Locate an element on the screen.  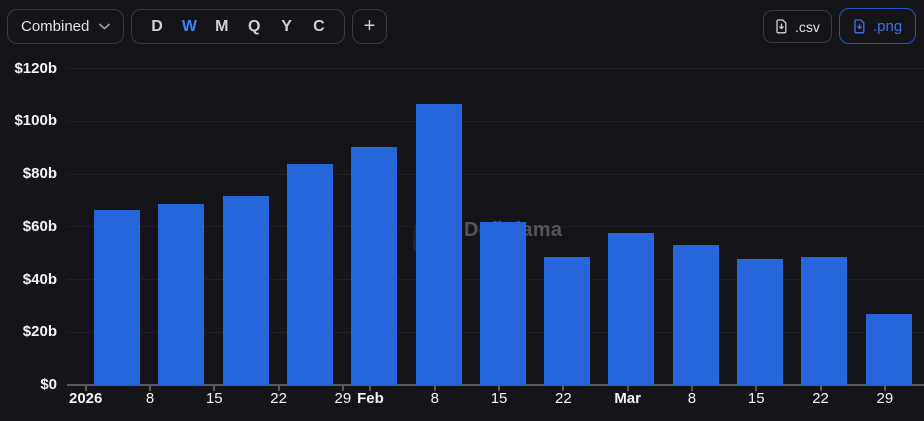
chevron-down-icon is located at coordinates (104, 26).